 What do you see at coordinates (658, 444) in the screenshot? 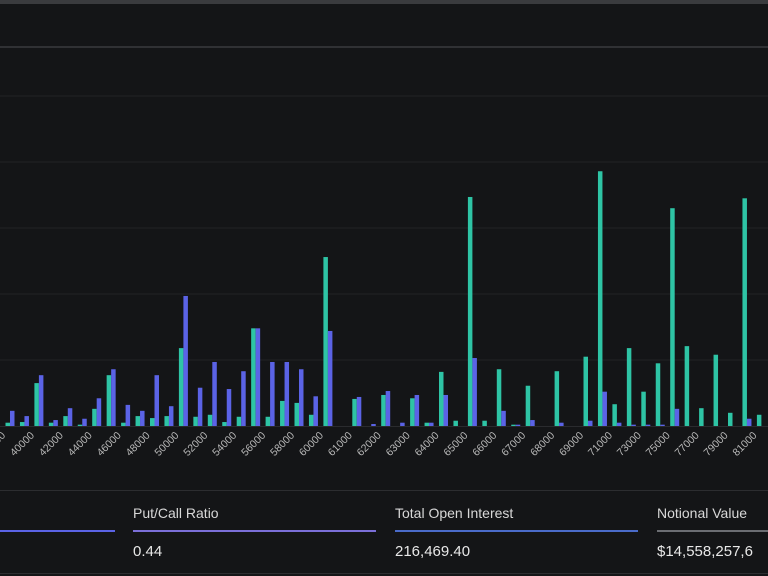
I see `x-tick-label: 75000` at bounding box center [658, 444].